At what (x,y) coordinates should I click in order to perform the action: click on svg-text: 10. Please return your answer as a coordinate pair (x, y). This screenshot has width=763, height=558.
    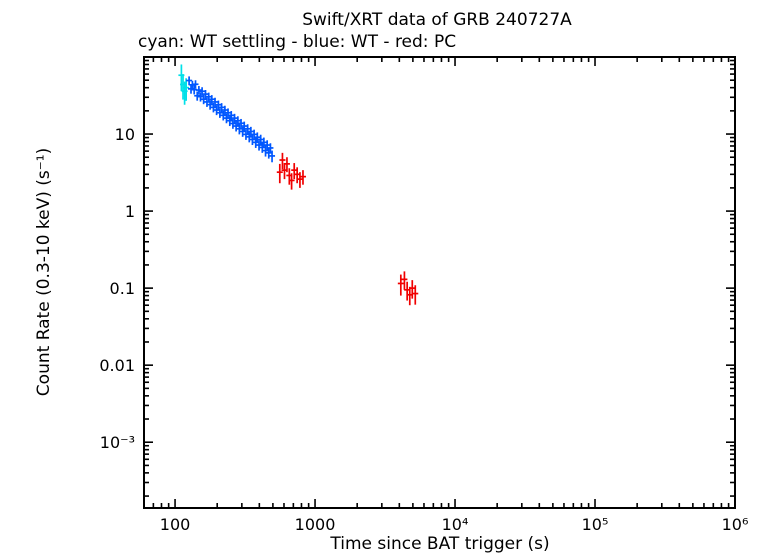
    Looking at the image, I should click on (125, 134).